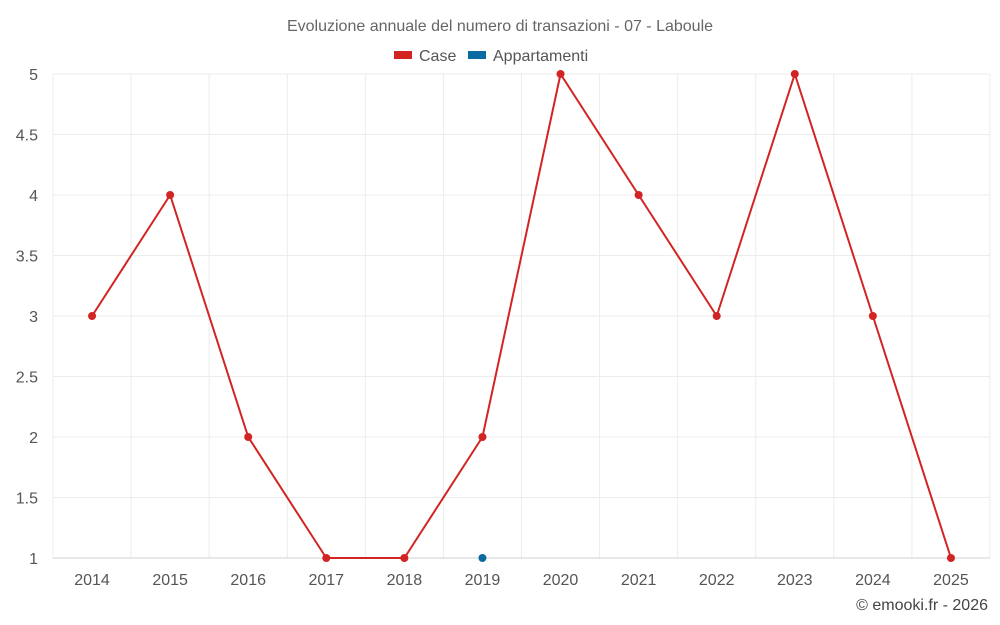 This screenshot has height=625, width=1000. Describe the element at coordinates (639, 580) in the screenshot. I see `x-tick-label: 2021` at that location.